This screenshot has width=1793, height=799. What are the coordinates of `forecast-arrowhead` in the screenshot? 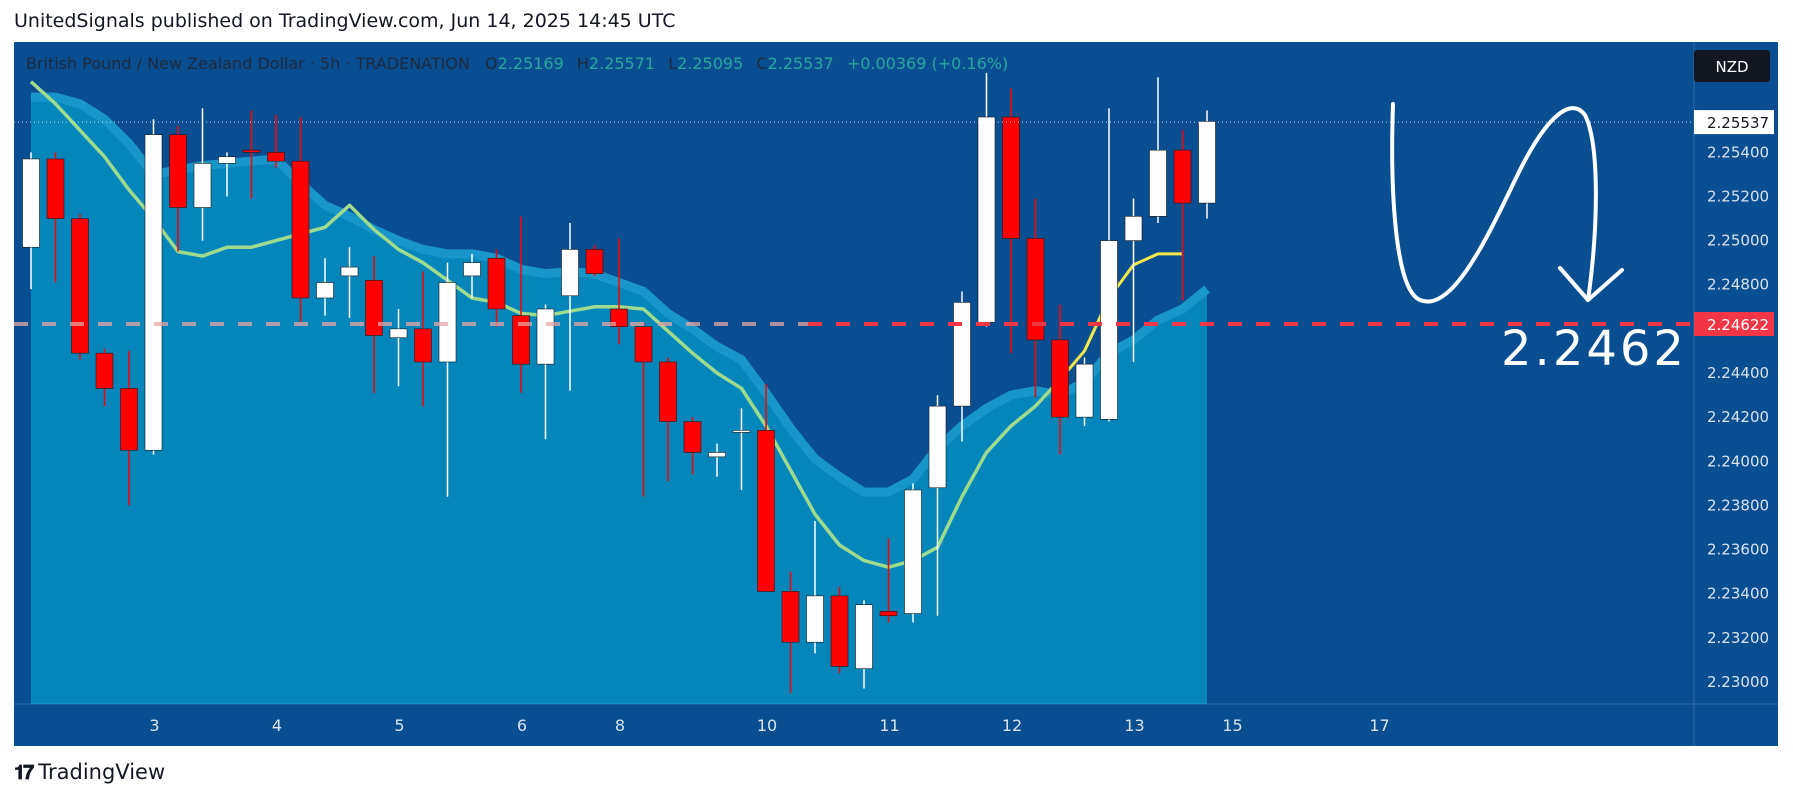 It's located at (1591, 284).